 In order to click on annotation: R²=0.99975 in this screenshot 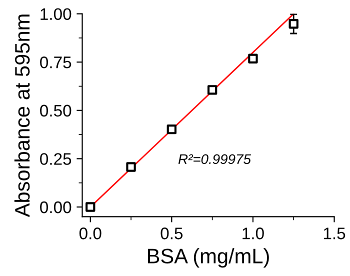, I will do `click(215, 159)`.